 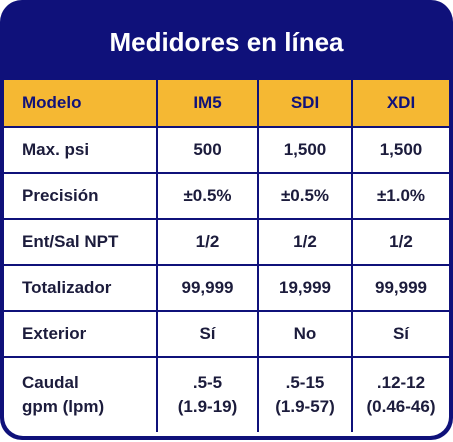 I want to click on row-label: Ent/Sal NPT, so click(x=81, y=242).